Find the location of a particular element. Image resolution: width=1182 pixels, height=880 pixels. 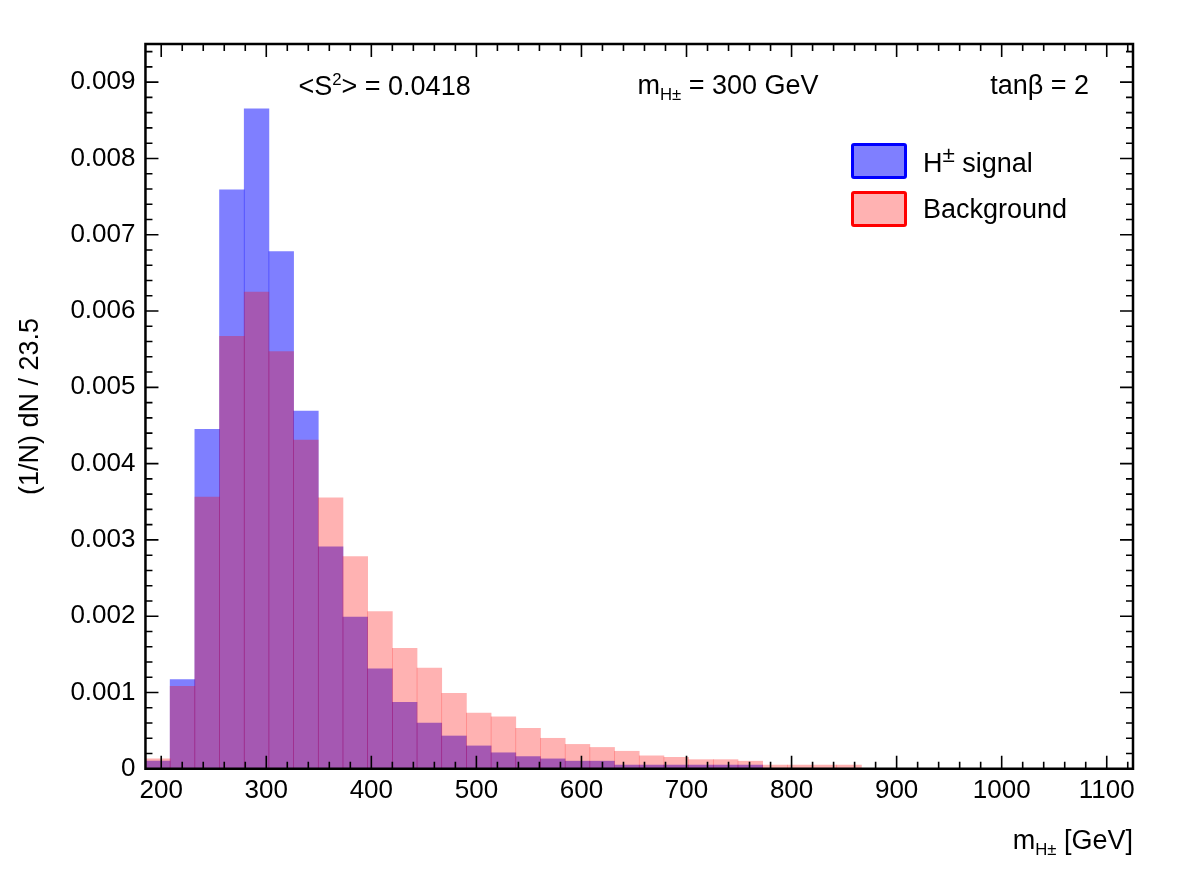

y-tick-label: 0.004 is located at coordinates (103, 461).